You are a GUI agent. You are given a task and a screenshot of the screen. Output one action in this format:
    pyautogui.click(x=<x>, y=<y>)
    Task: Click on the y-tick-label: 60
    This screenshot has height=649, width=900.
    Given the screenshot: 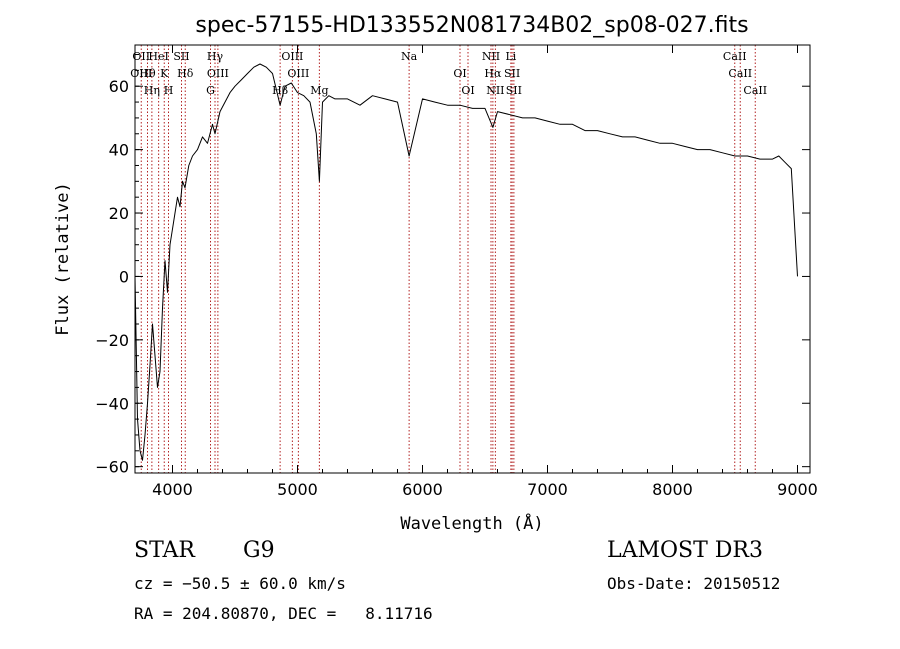 What is the action you would take?
    pyautogui.click(x=119, y=86)
    